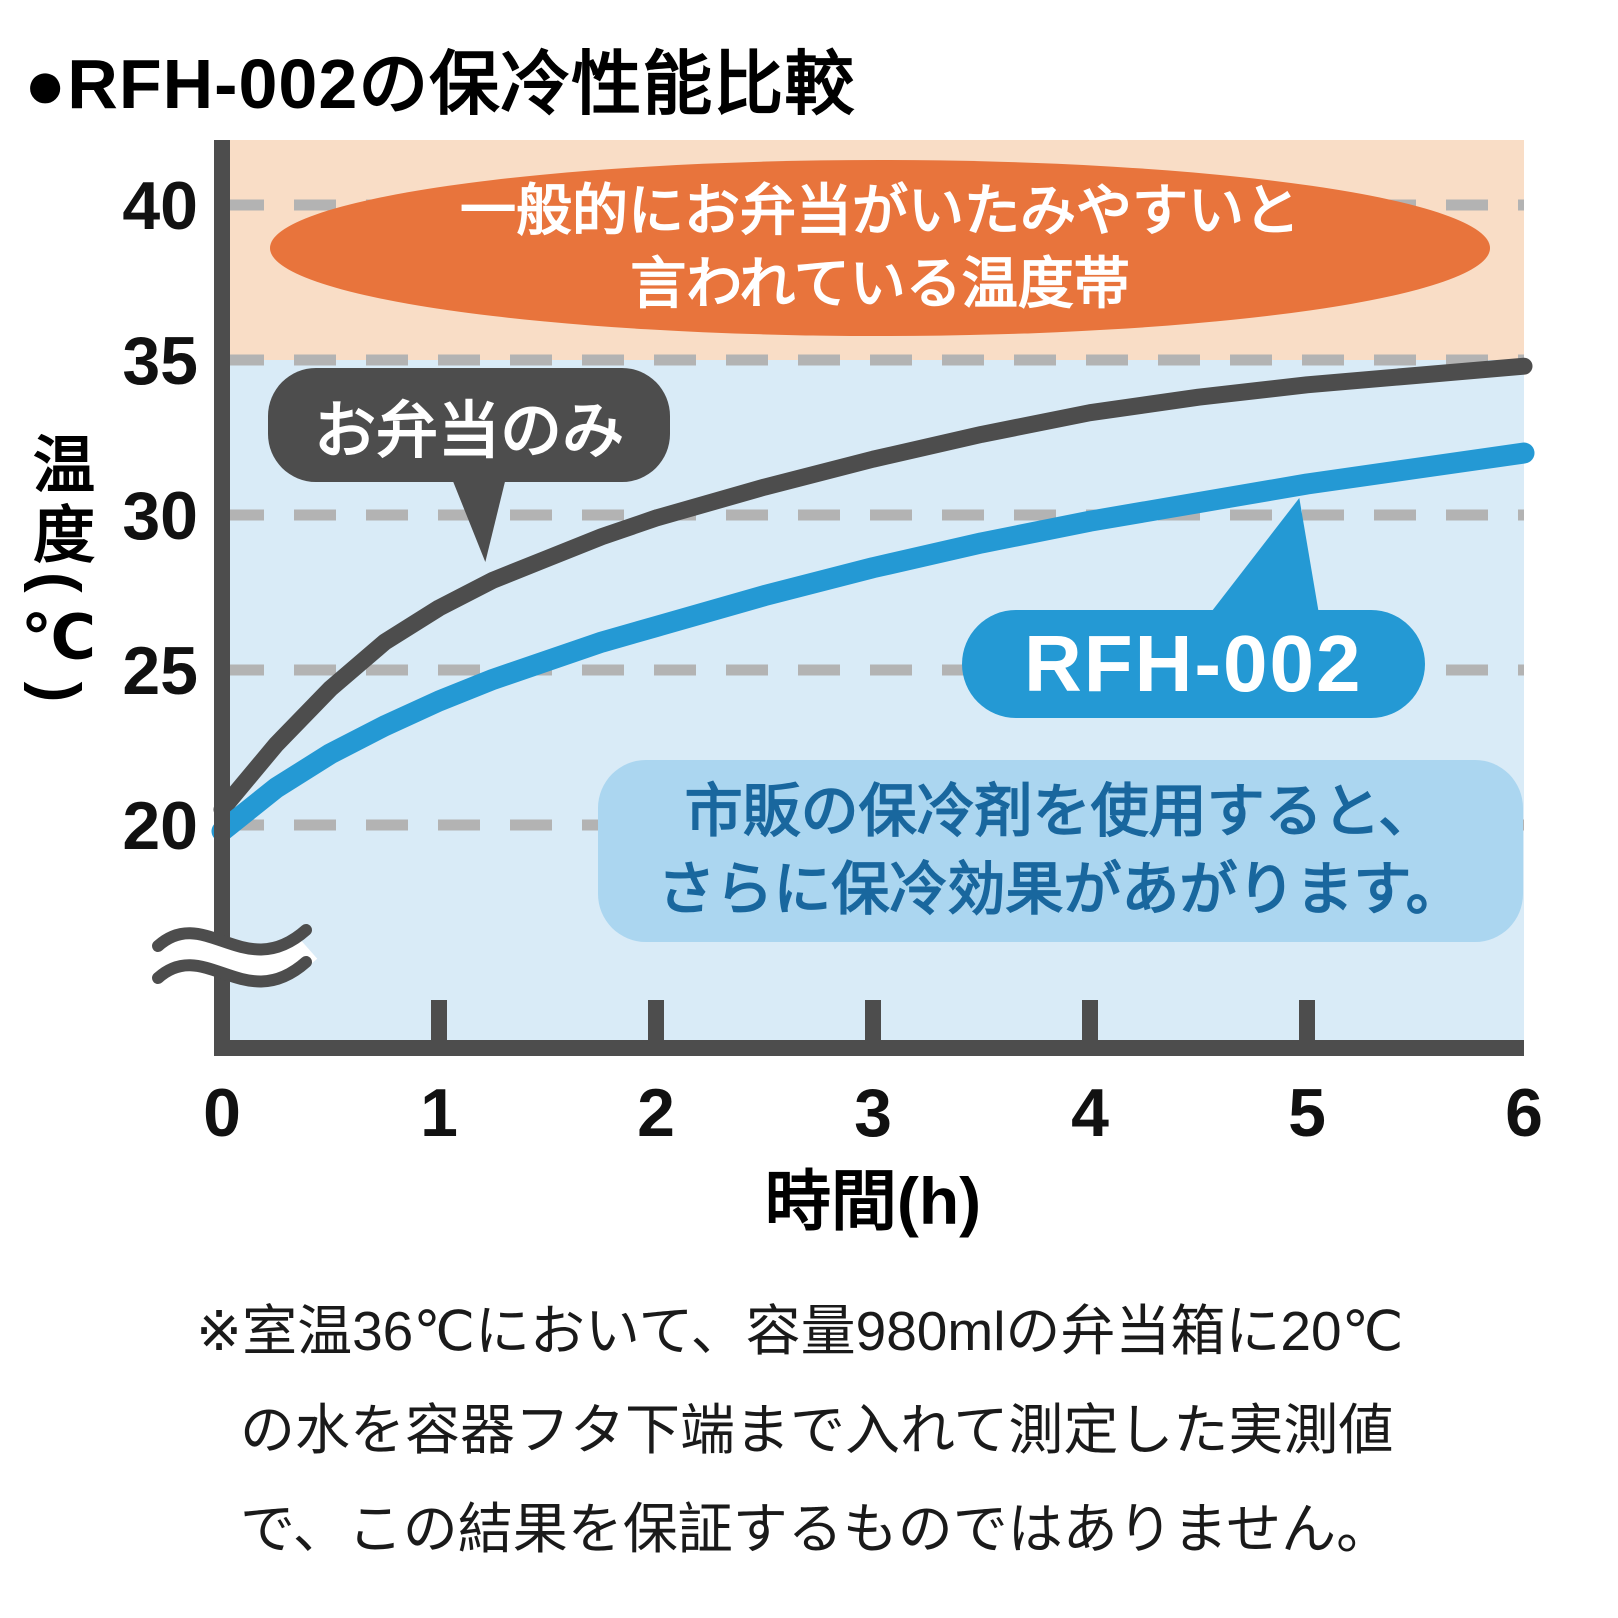  I want to click on x-tick-label-6: 6, so click(1524, 1113).